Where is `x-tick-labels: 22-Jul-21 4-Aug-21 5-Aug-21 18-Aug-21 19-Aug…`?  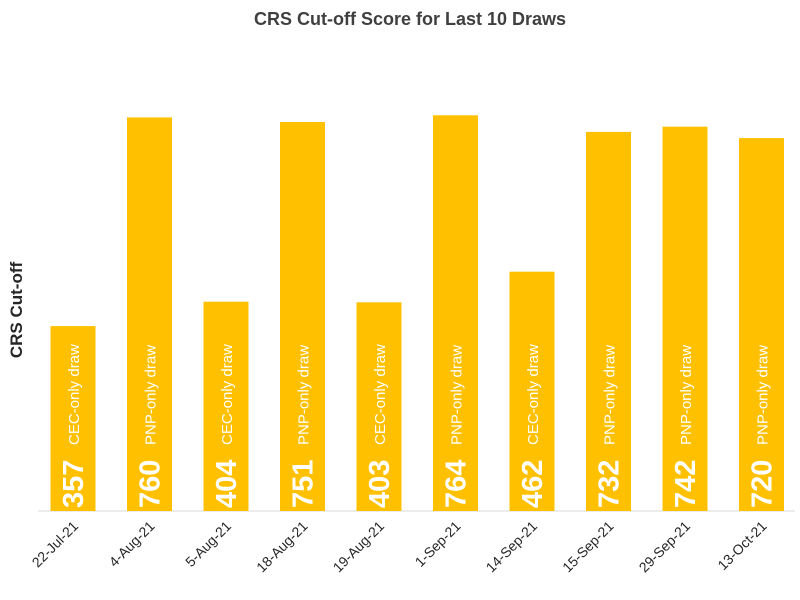 x-tick-labels: 22-Jul-21 4-Aug-21 5-Aug-21 18-Aug-21 19-Aug… is located at coordinates (399, 547).